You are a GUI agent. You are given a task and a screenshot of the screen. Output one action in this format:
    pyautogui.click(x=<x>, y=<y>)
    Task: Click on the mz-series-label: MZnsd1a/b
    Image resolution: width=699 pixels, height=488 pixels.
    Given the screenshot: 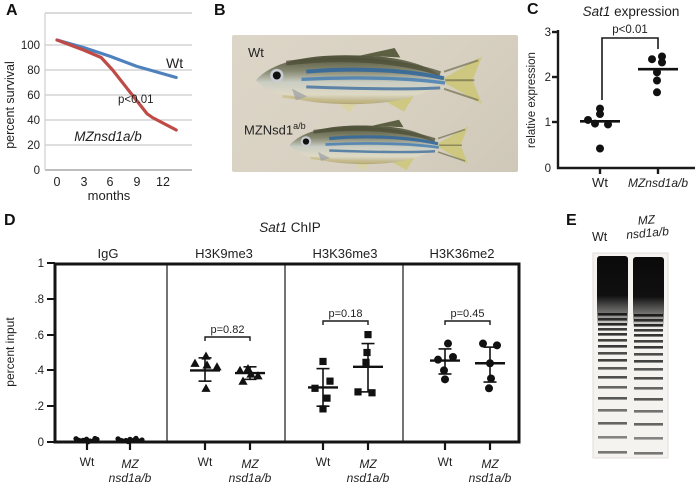 What is the action you would take?
    pyautogui.click(x=108, y=136)
    